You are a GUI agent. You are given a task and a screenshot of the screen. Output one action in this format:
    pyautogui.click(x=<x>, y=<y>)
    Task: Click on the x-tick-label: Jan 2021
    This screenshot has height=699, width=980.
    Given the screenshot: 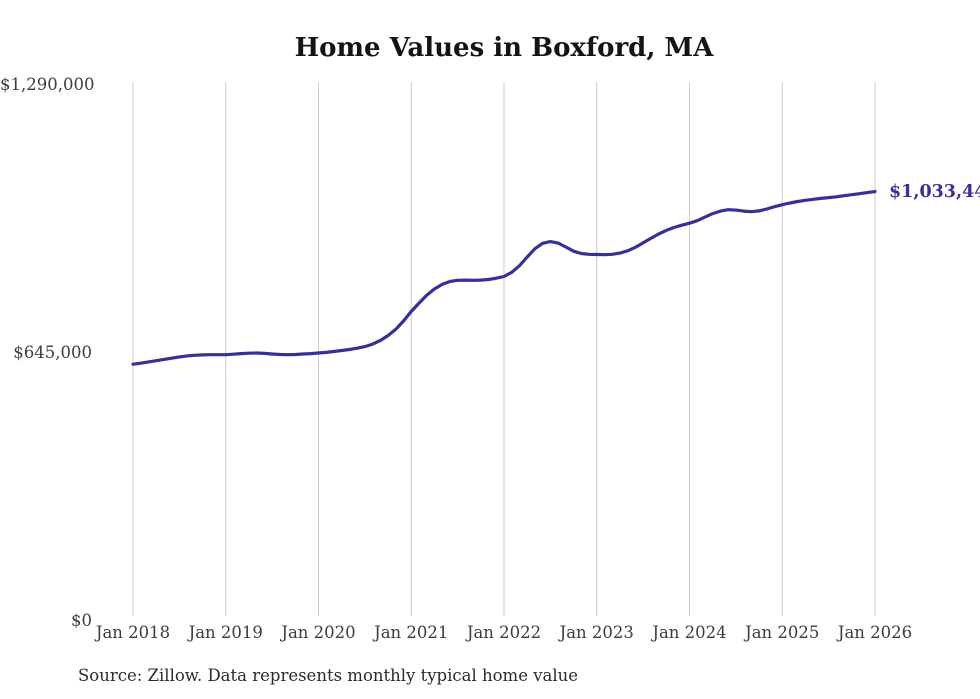 What is the action you would take?
    pyautogui.click(x=411, y=632)
    